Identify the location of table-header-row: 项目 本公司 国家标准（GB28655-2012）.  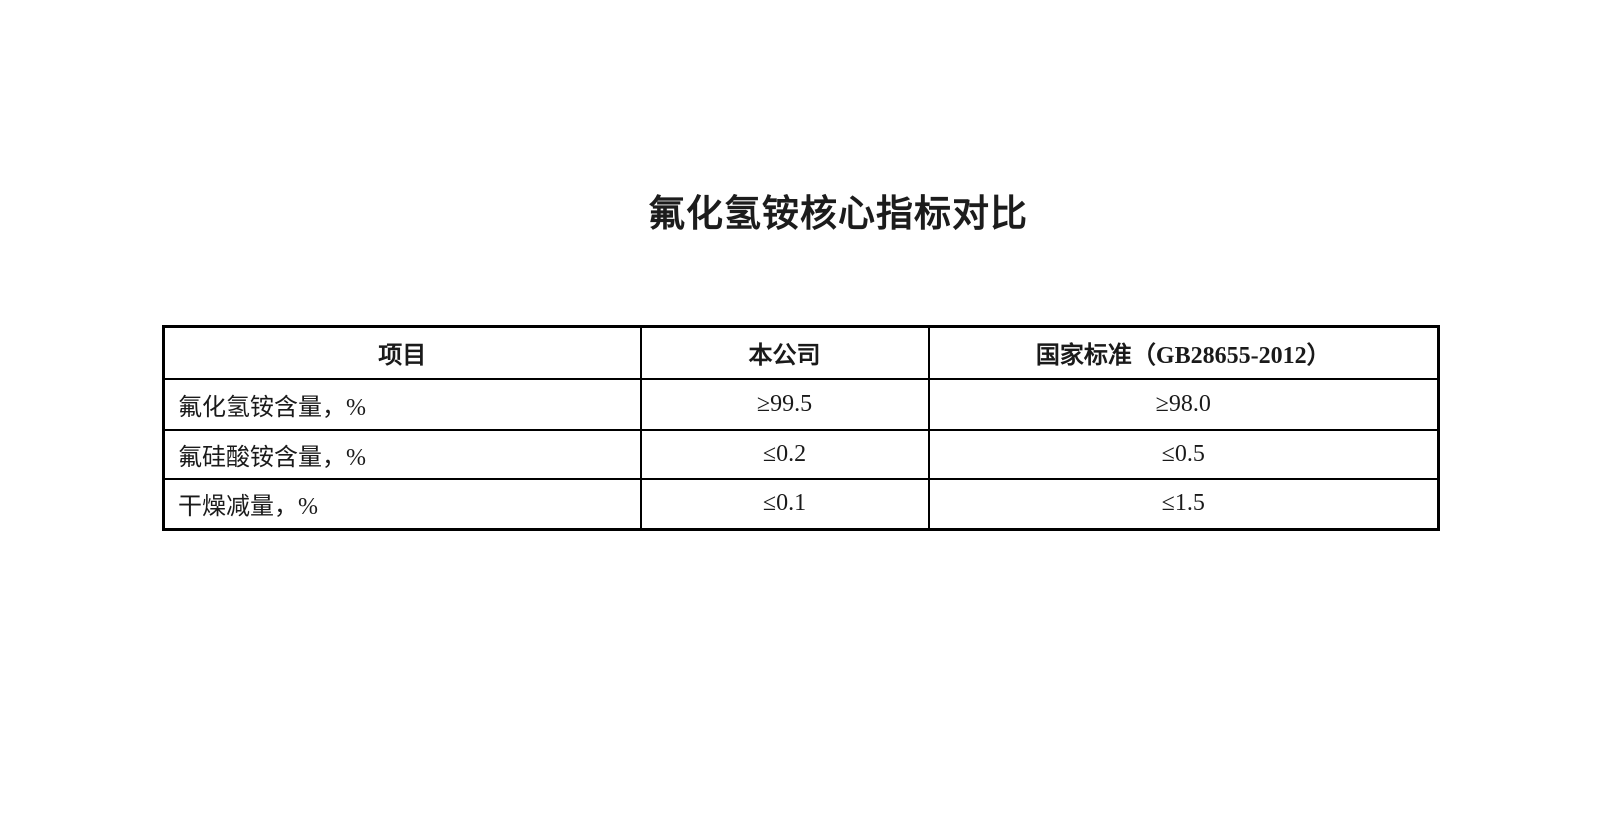
(801, 352).